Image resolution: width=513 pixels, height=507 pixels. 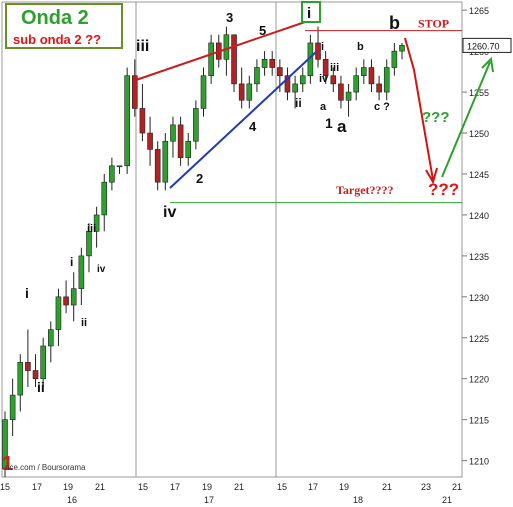 What do you see at coordinates (487, 64) in the screenshot?
I see `forecast-up-arrowhead` at bounding box center [487, 64].